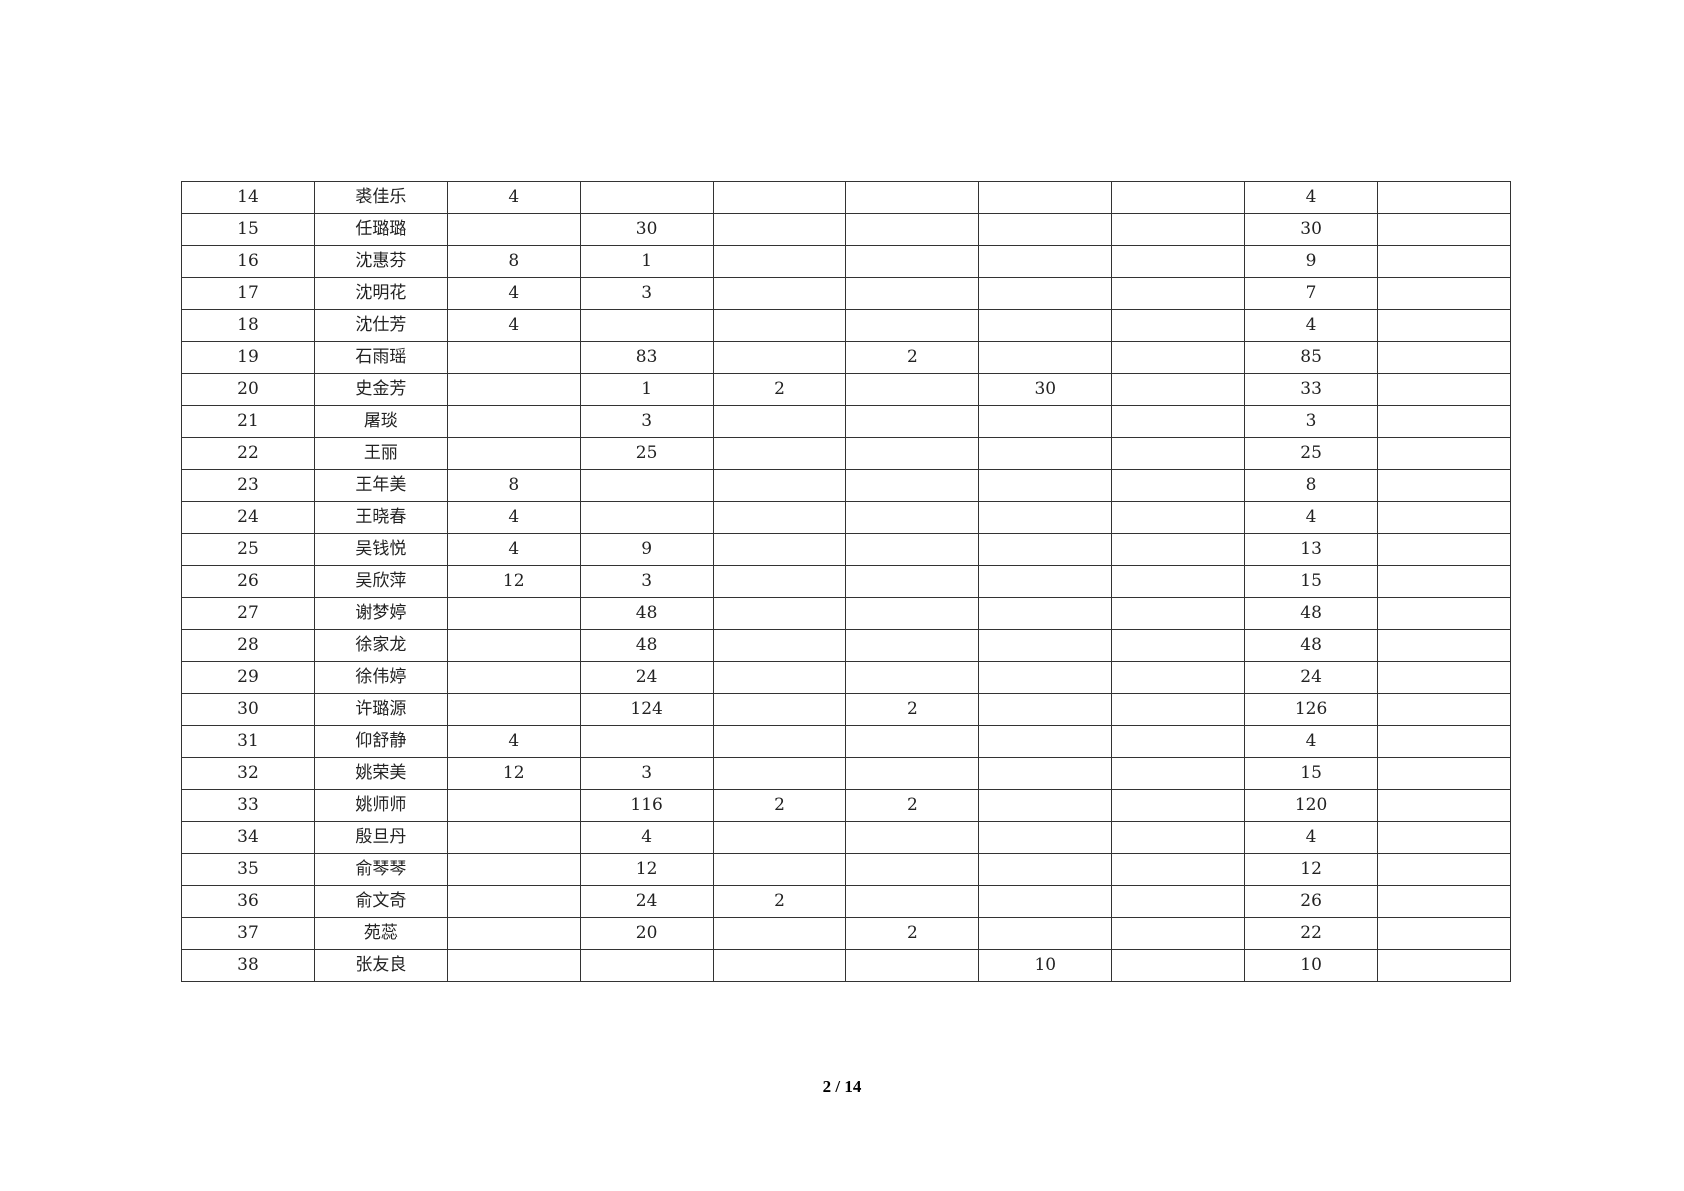 The width and height of the screenshot is (1684, 1191). I want to click on name-cell: 石雨瑶, so click(380, 357).